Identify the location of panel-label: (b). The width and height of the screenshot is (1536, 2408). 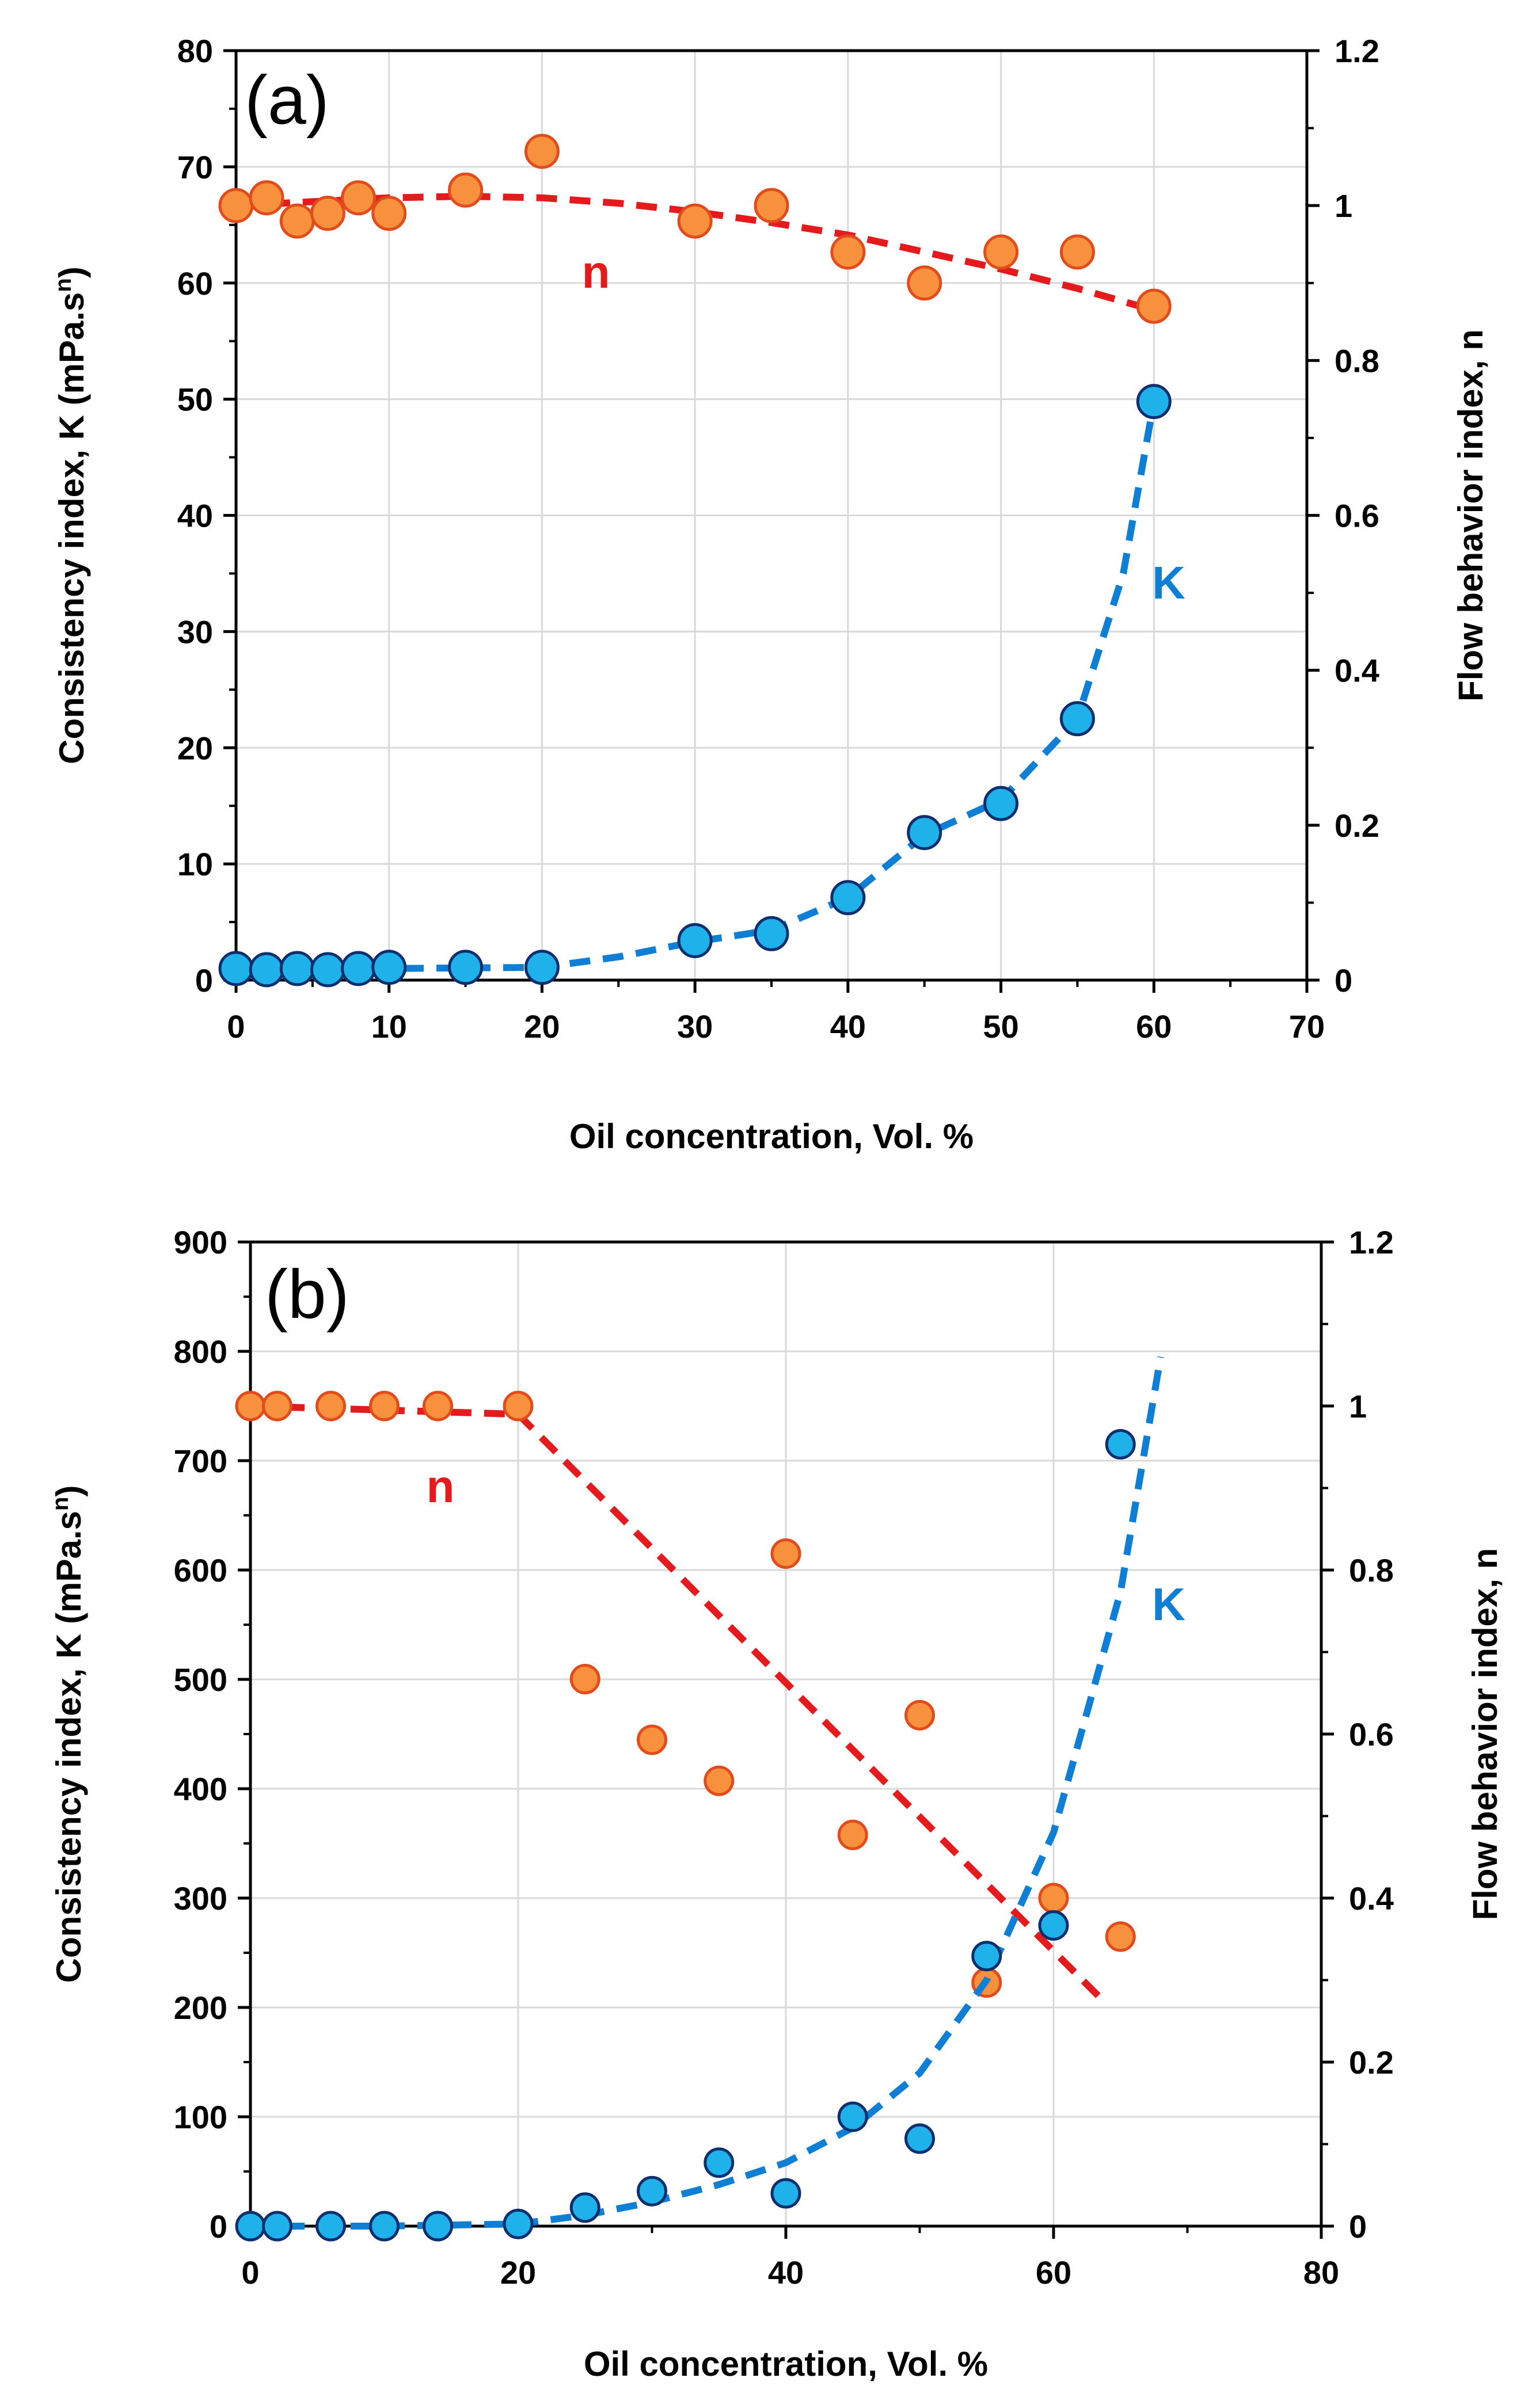
(307, 1294).